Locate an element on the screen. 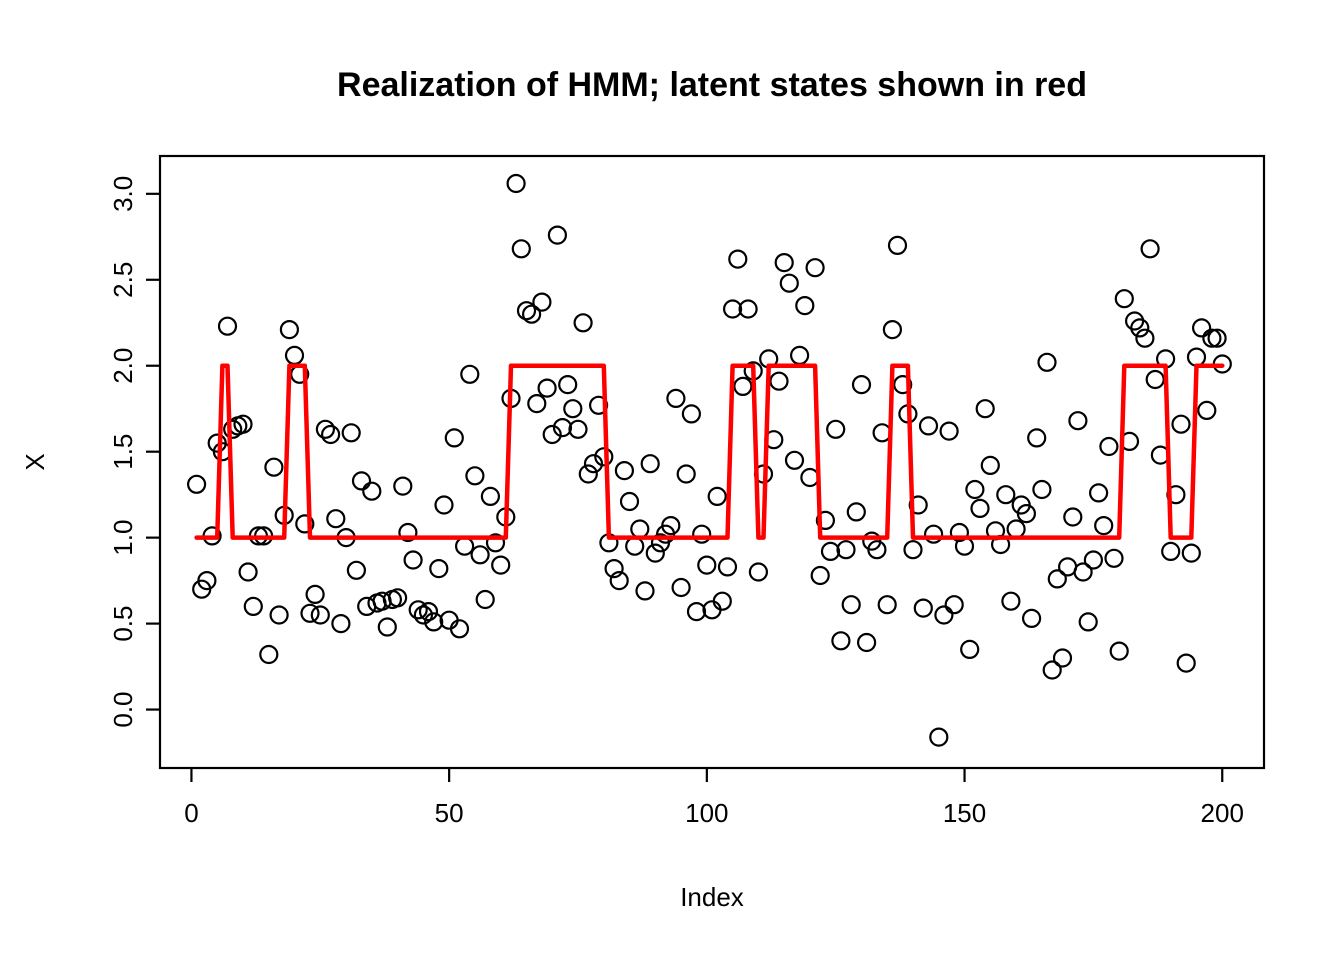 The image size is (1344, 960). y-tick-label: 3.0 is located at coordinates (123, 194).